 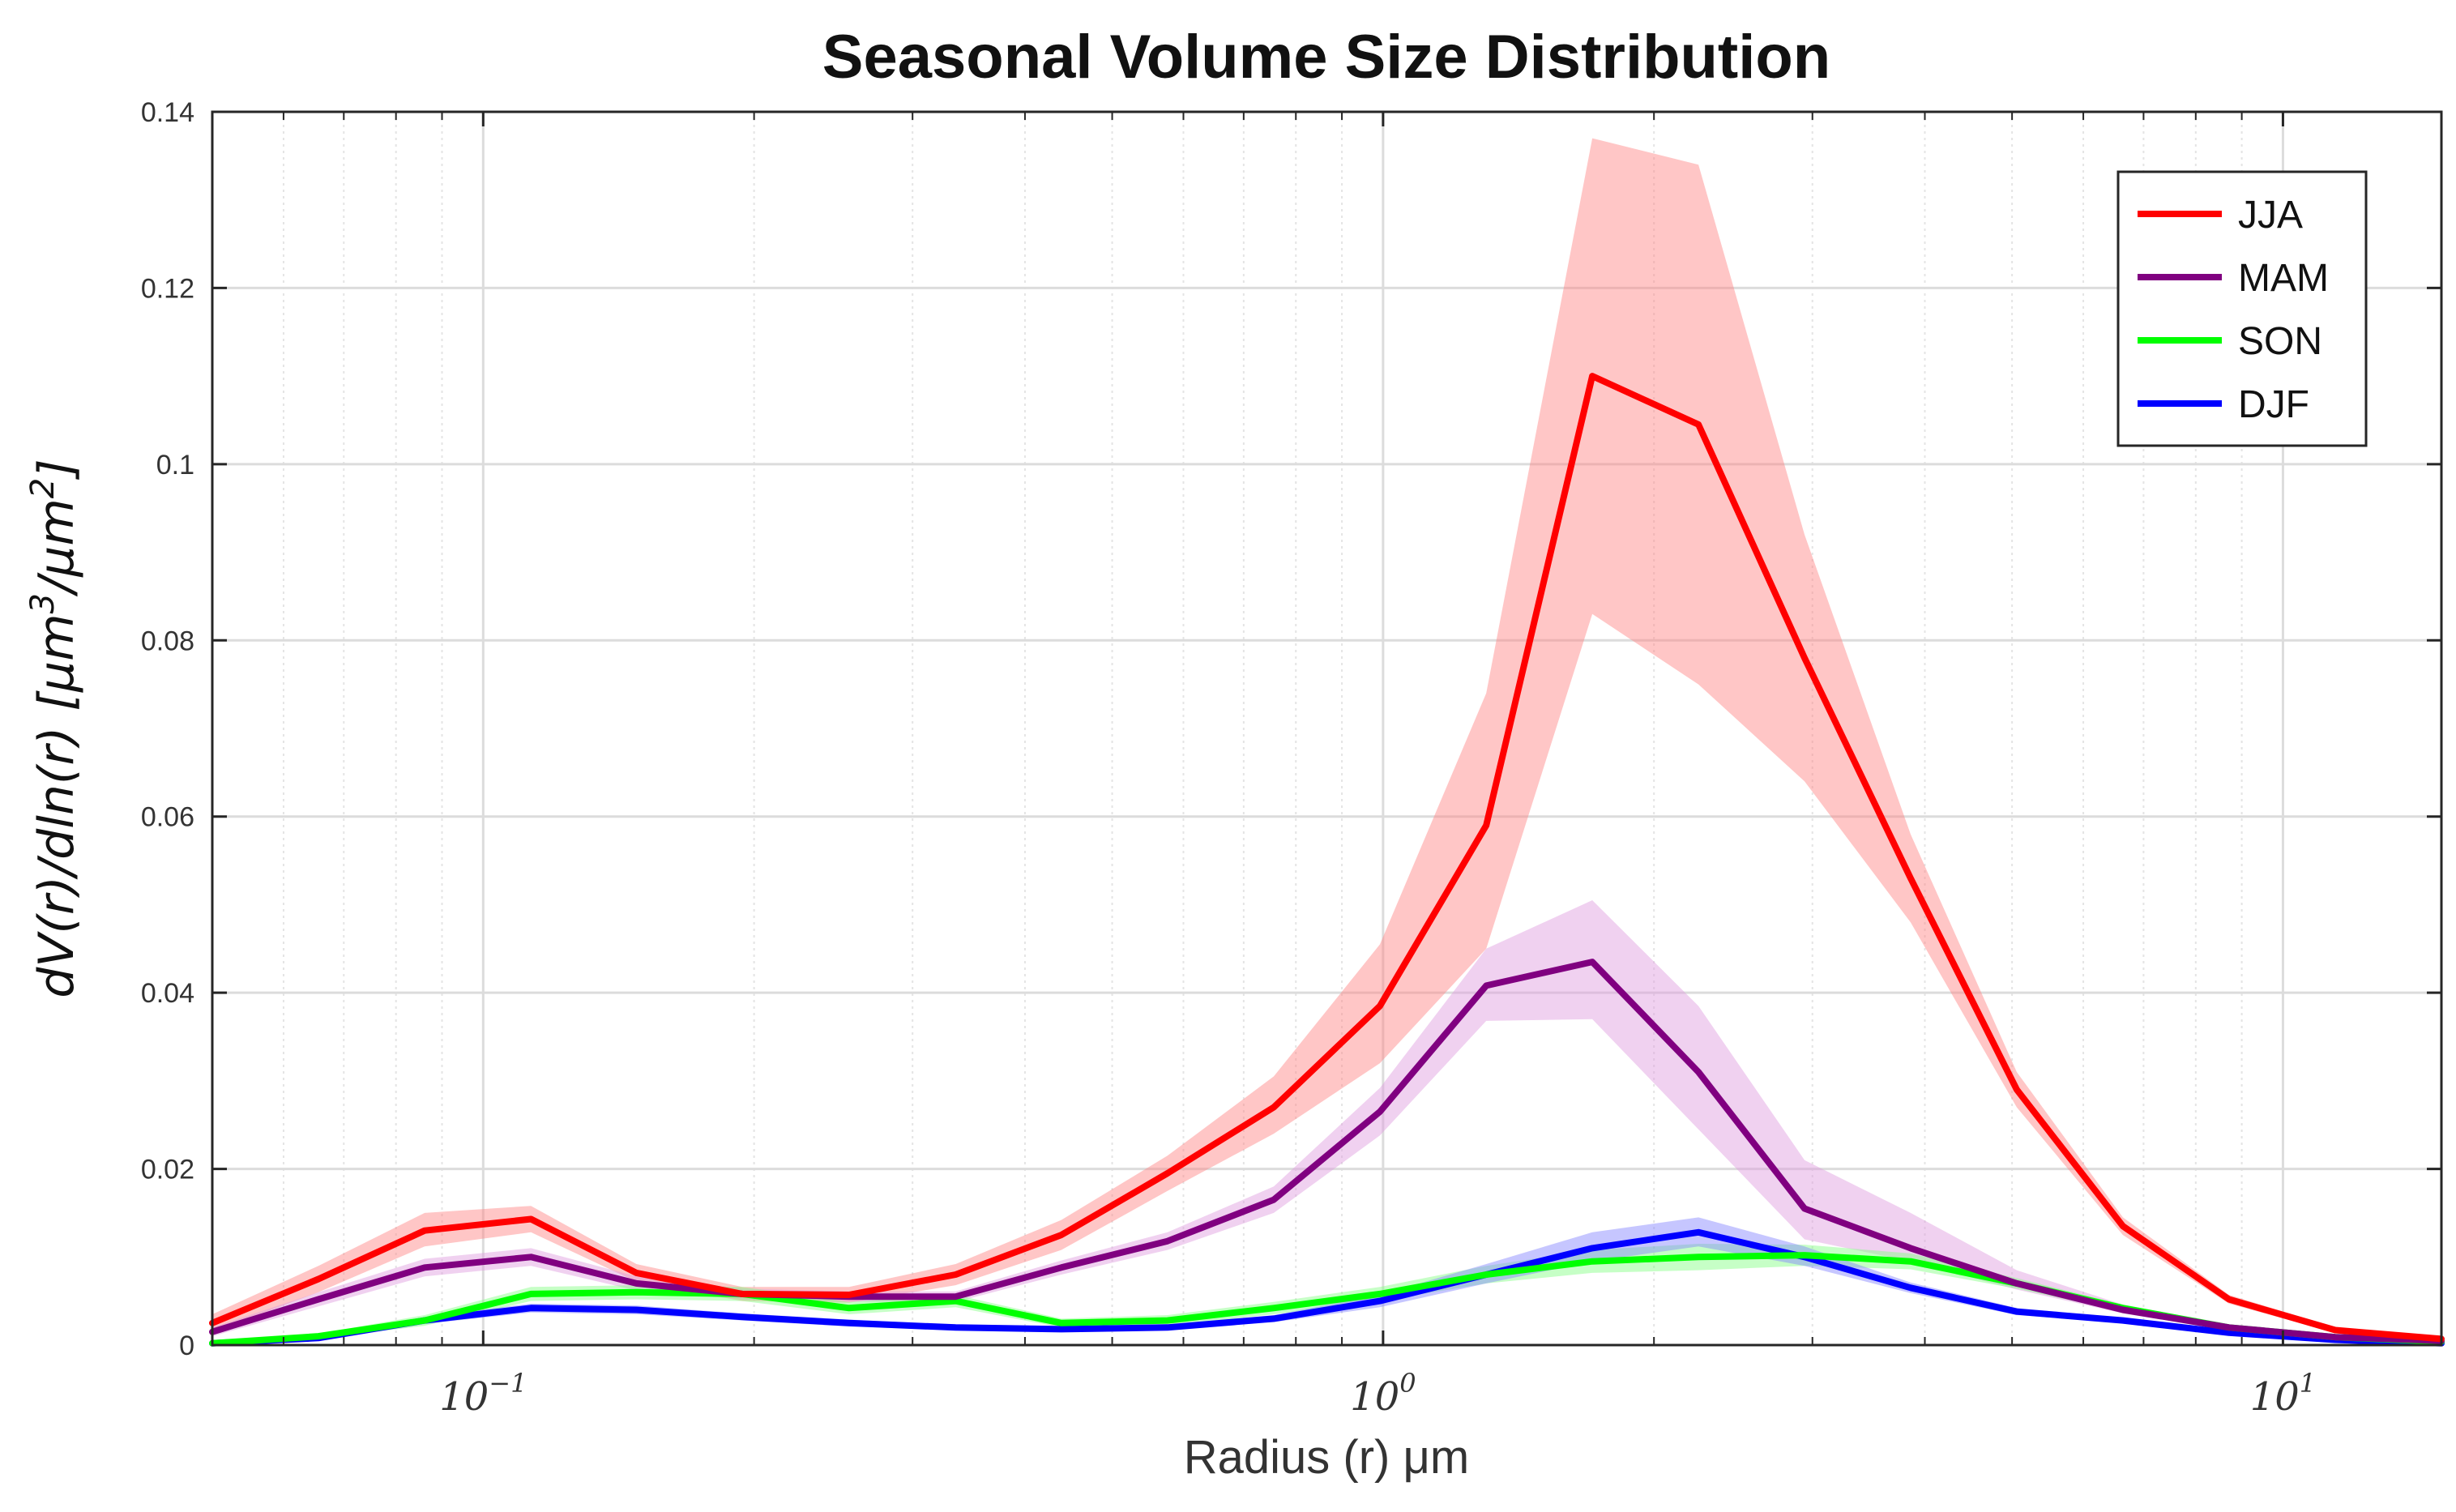 What do you see at coordinates (56, 653) in the screenshot?
I see `y-axis-label-unit1: μm` at bounding box center [56, 653].